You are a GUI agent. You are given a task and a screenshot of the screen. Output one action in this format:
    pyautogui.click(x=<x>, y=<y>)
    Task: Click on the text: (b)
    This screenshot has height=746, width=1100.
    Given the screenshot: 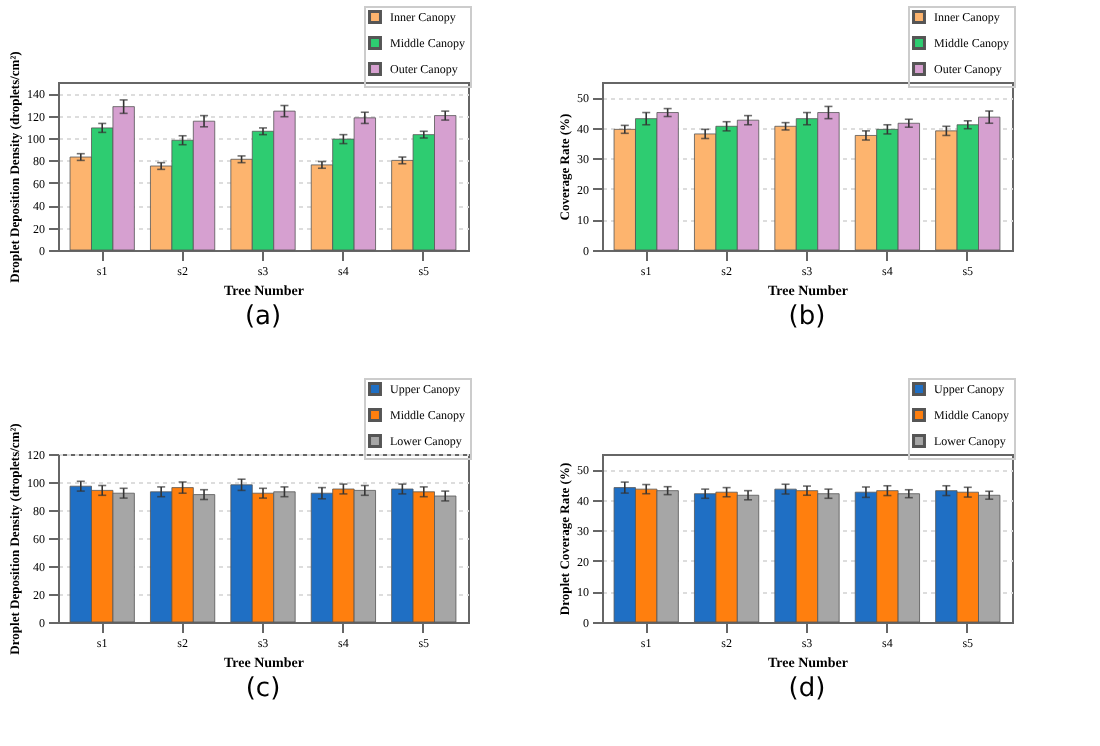 What is the action you would take?
    pyautogui.click(x=807, y=317)
    